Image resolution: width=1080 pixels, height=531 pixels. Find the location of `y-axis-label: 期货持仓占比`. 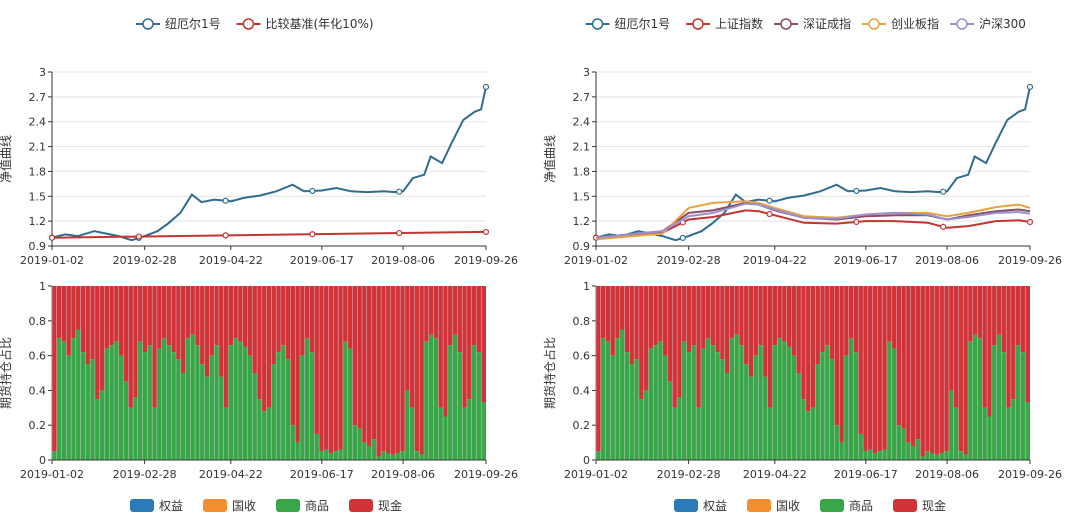

y-axis-label: 期货持仓占比 is located at coordinates (6, 373).